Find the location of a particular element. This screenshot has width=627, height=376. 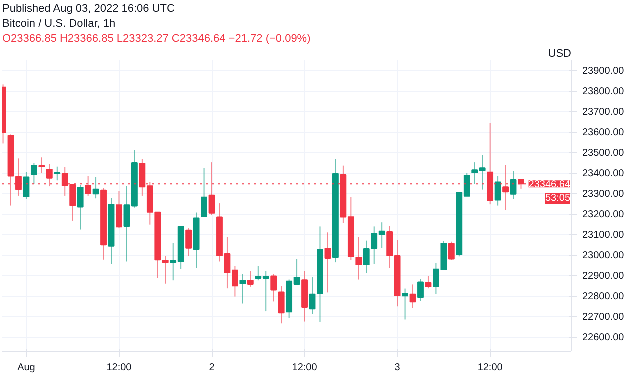

y-tick-label: 23000.00 is located at coordinates (603, 256).